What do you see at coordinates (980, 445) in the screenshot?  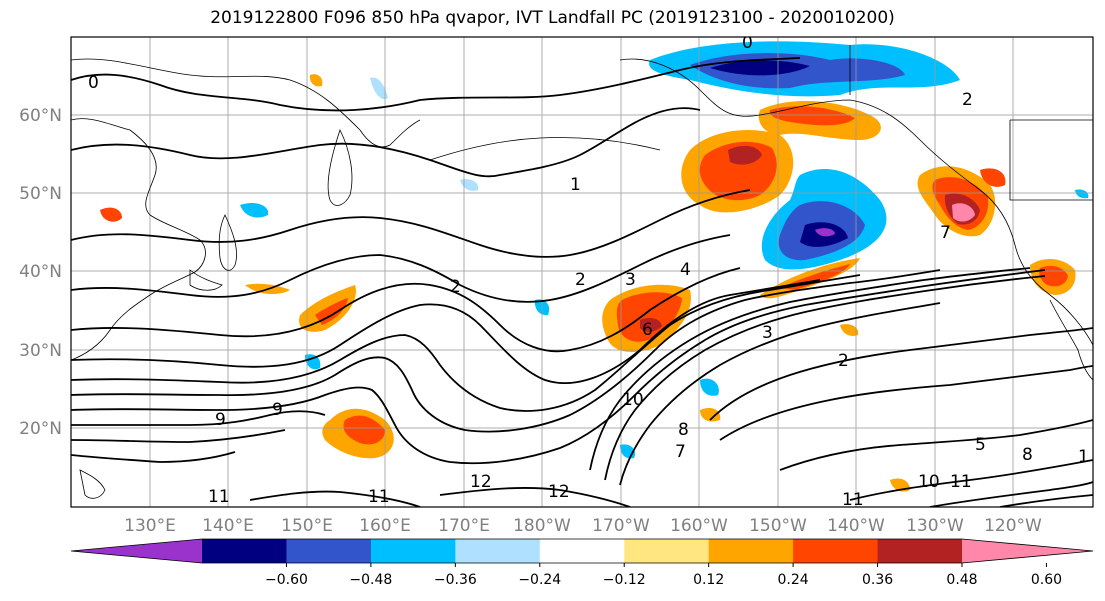 I see `contour-label: 5` at bounding box center [980, 445].